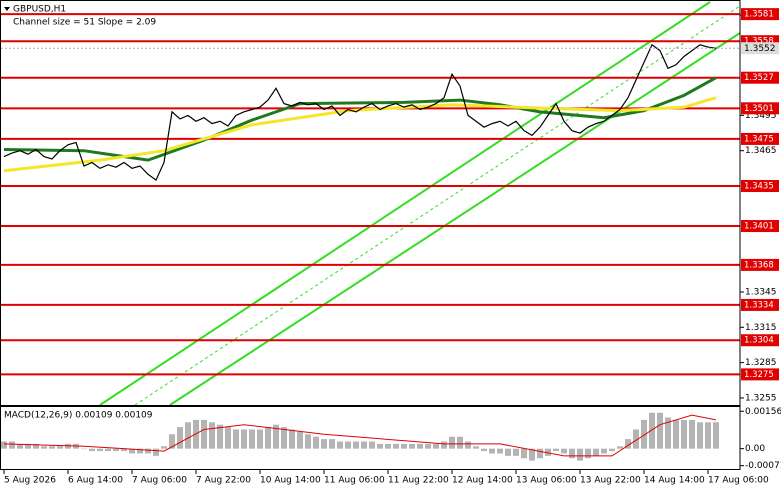 The width and height of the screenshot is (781, 489). I want to click on y-tick-label: 1.3495, so click(761, 116).